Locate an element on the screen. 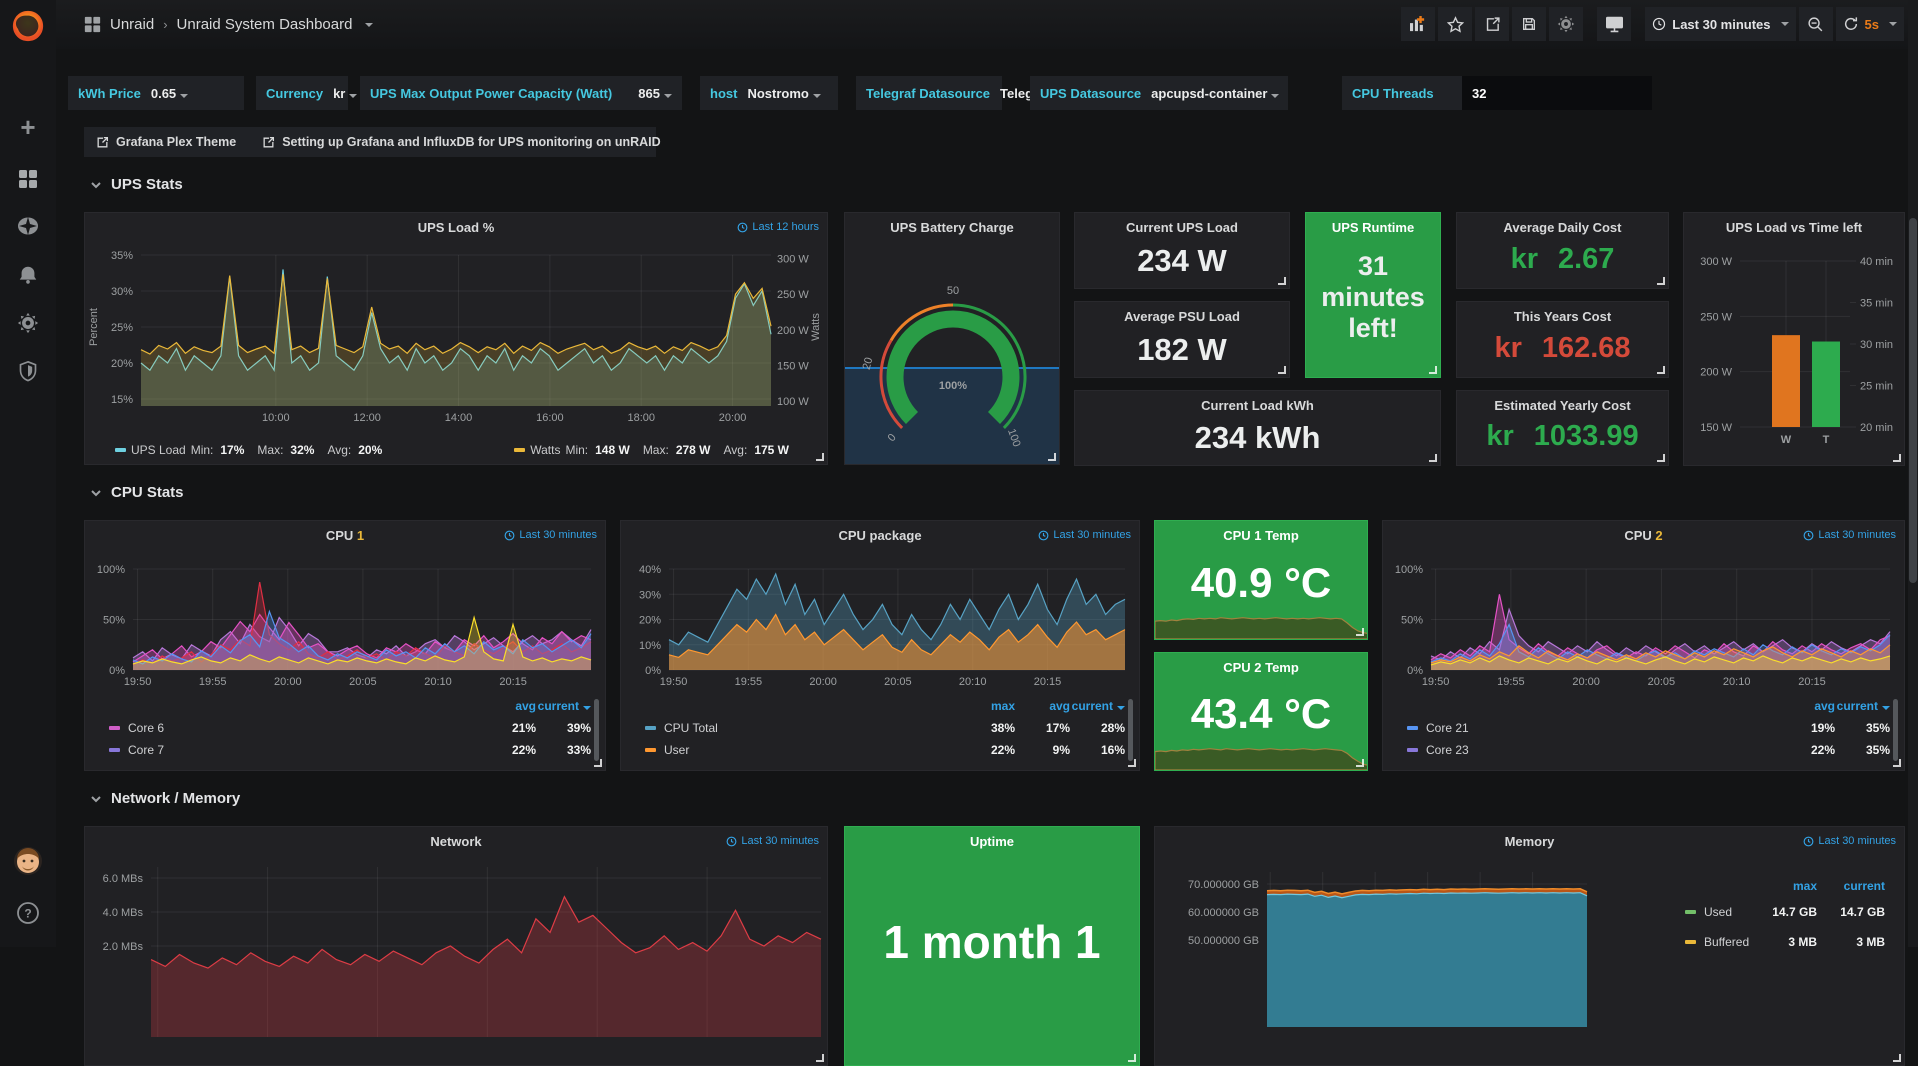 The width and height of the screenshot is (1918, 1066). cpu1-chart: 100% 50% 0%19:50 19:55 20:00 20:05 20:10 20:15 is located at coordinates (345, 607).